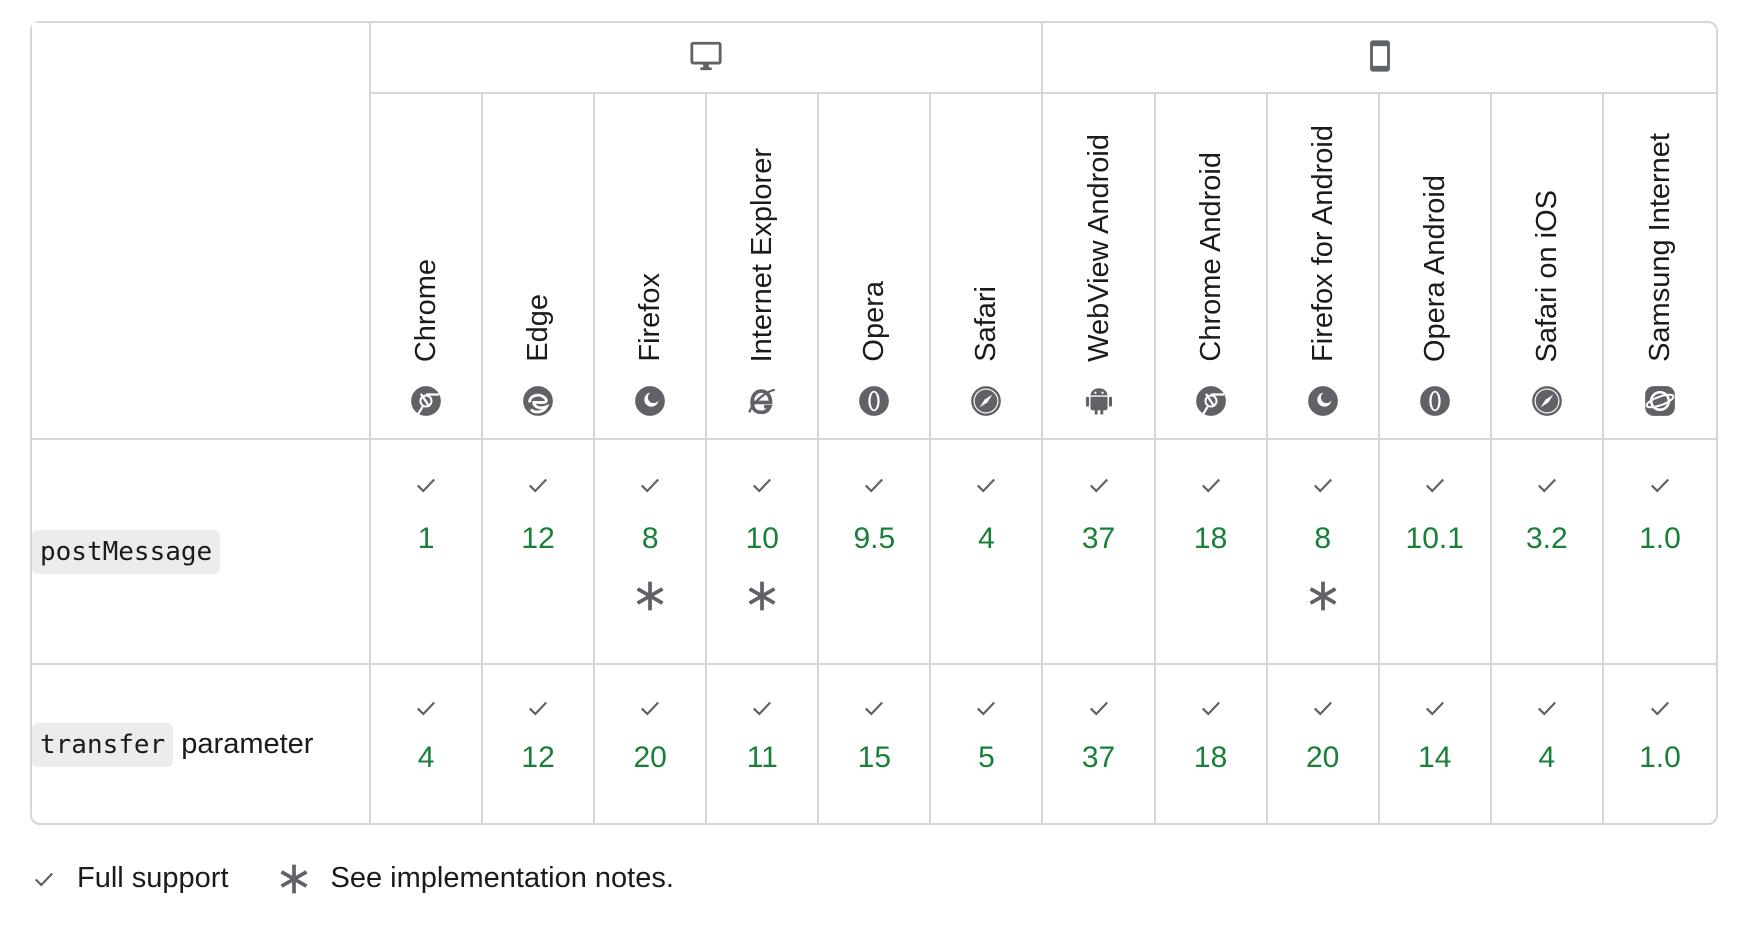 This screenshot has width=1738, height=932. What do you see at coordinates (1659, 267) in the screenshot?
I see `browser-header-samsung-internet: Samsung Internet` at bounding box center [1659, 267].